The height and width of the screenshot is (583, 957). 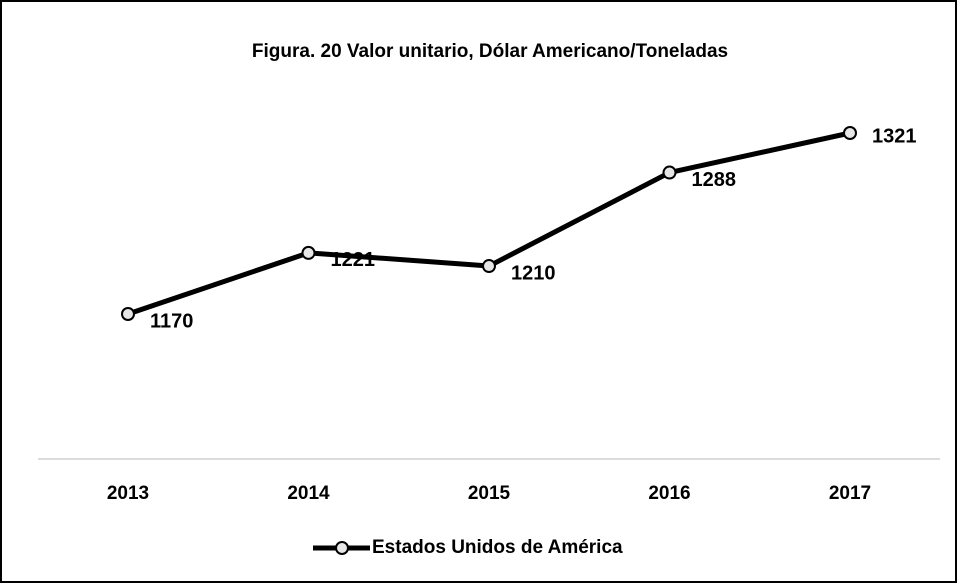 I want to click on x-tick-label: 2017, so click(x=850, y=493).